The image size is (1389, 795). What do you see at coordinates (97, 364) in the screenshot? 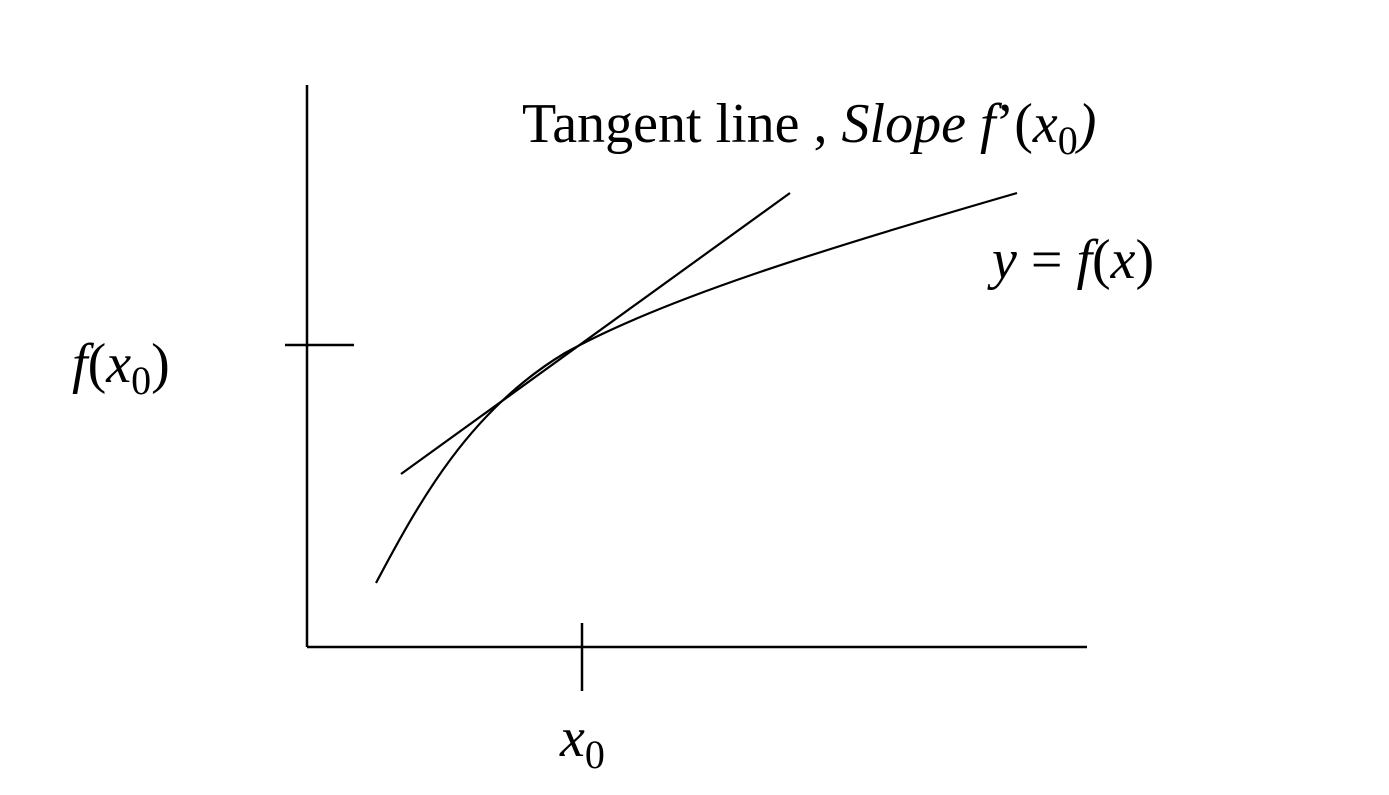
I see `y-tick-open-paren: (` at bounding box center [97, 364].